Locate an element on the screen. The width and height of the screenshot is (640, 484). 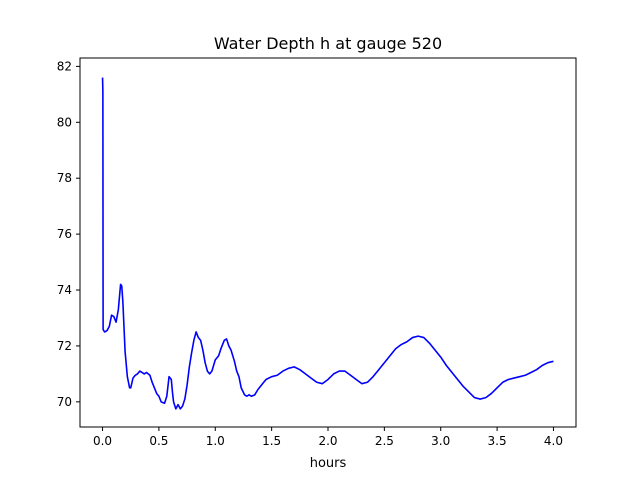
y-tick-label: 70 is located at coordinates (64, 402).